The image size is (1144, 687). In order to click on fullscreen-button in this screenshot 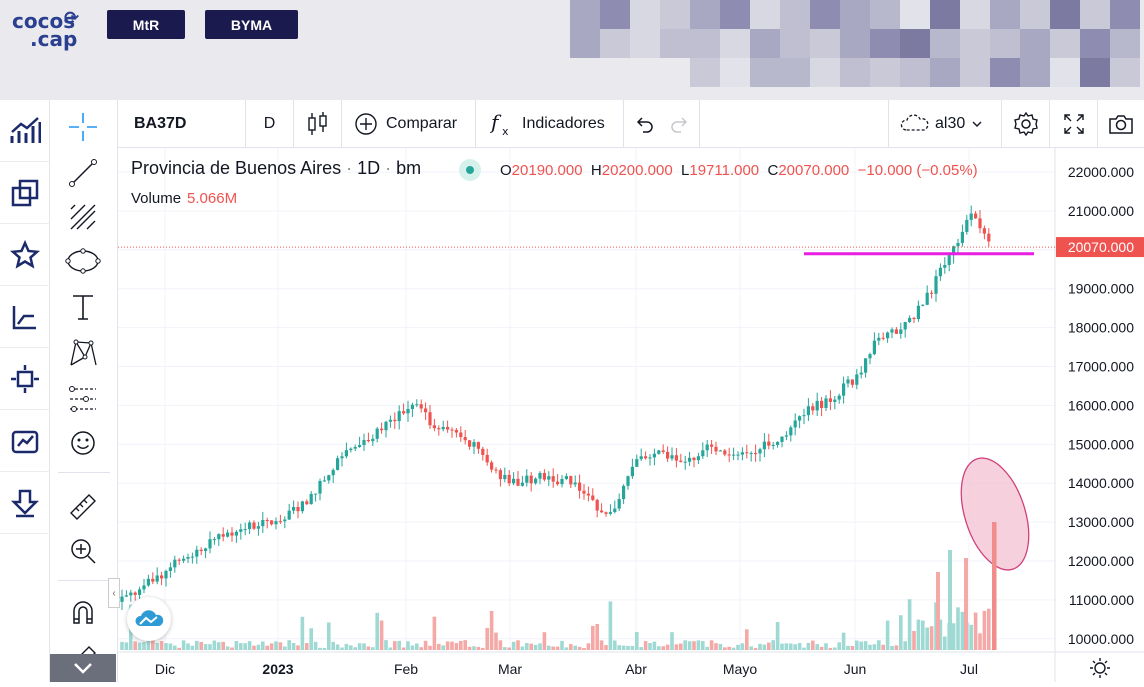, I will do `click(1074, 124)`.